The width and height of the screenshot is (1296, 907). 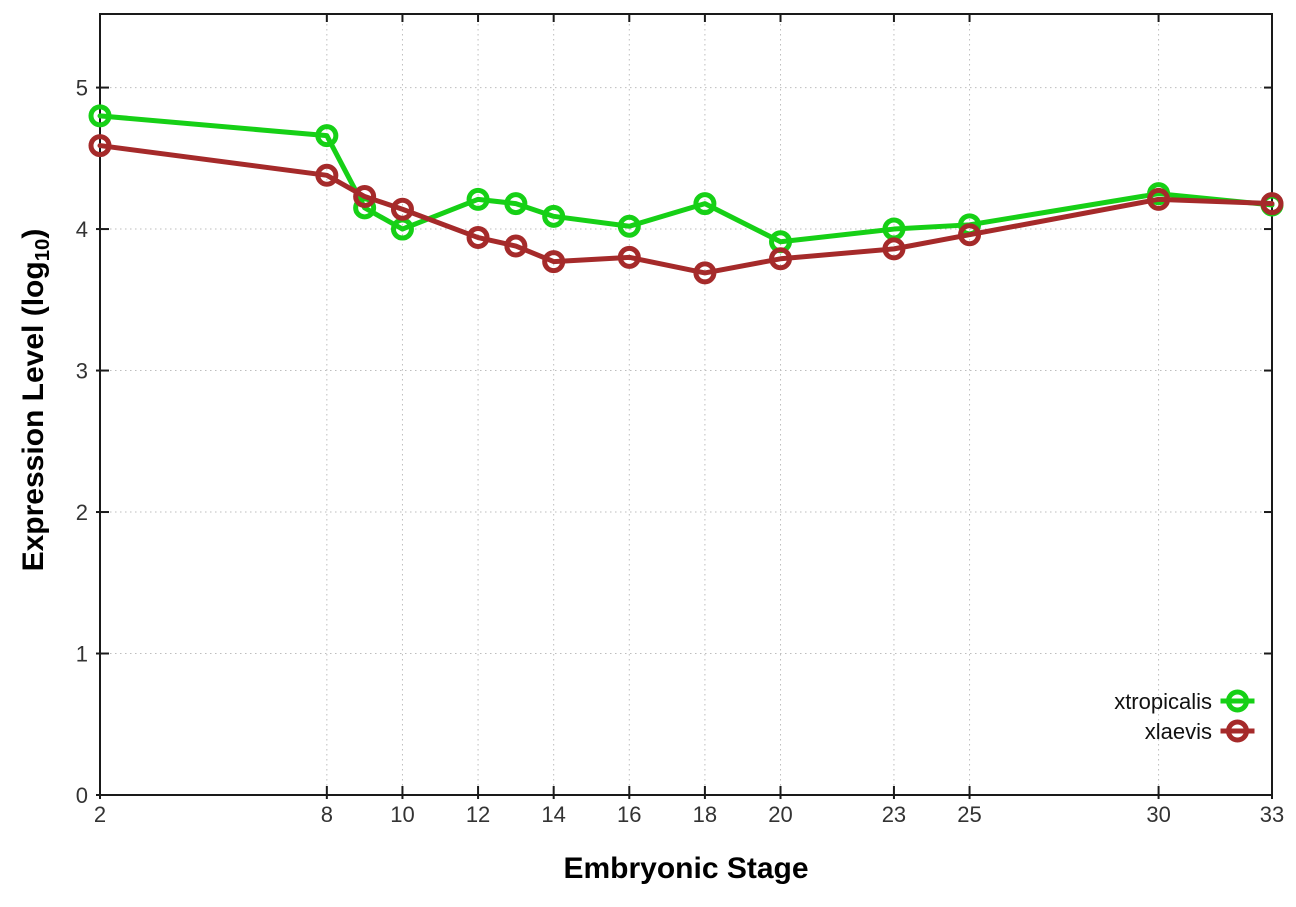 What do you see at coordinates (402, 814) in the screenshot?
I see `x-tick-label: 10` at bounding box center [402, 814].